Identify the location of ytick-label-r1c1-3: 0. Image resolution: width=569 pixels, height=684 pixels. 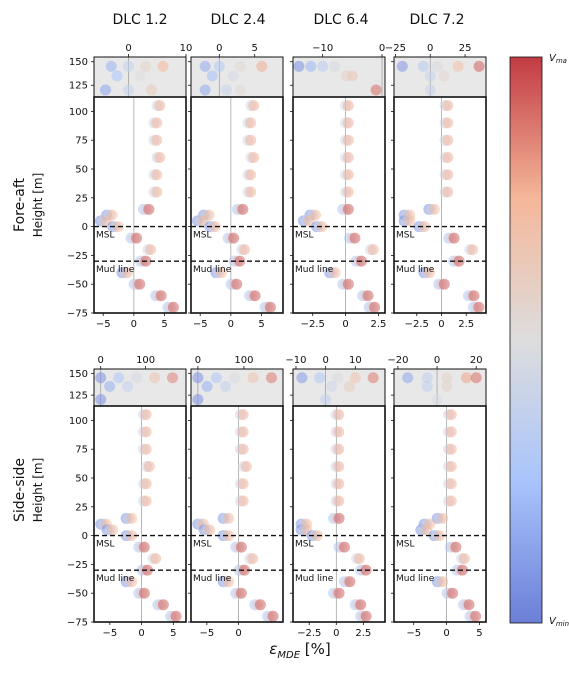
(85, 227).